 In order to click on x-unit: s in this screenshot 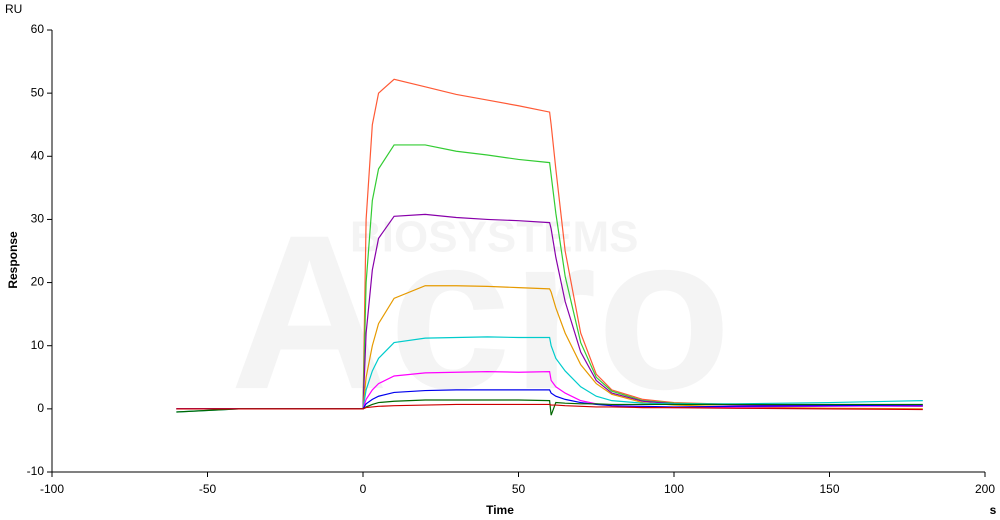, I will do `click(993, 510)`.